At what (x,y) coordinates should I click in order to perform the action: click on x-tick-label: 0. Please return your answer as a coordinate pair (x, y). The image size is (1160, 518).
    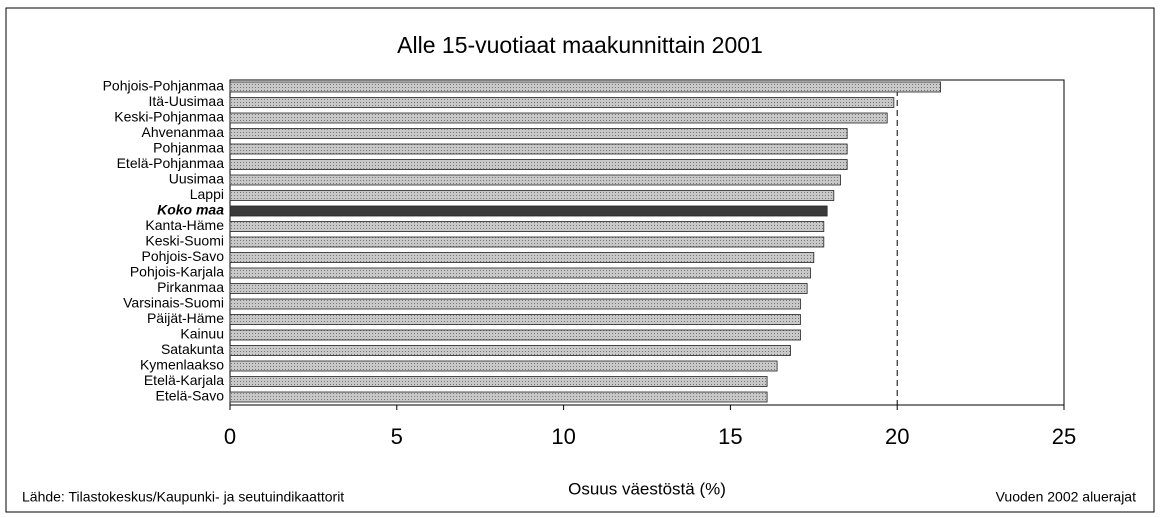
    Looking at the image, I should click on (230, 436).